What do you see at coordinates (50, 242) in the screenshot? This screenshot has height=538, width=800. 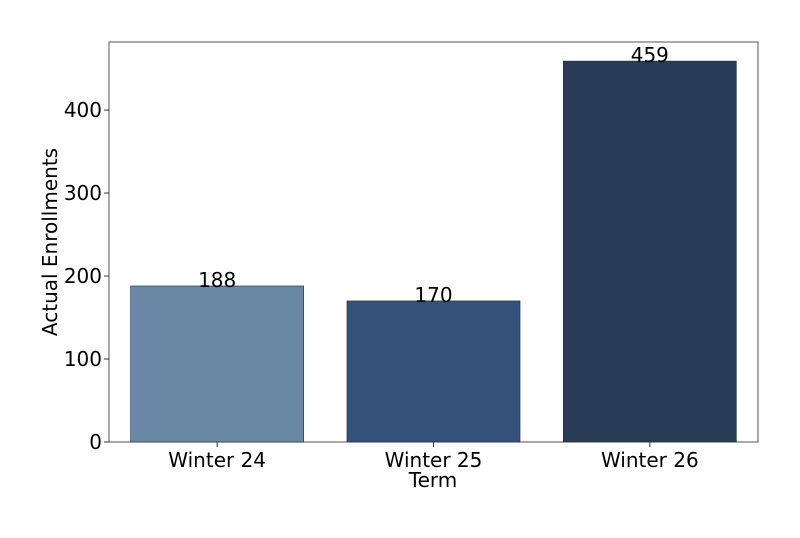 I see `y-axis-title: Actual Enrollments` at bounding box center [50, 242].